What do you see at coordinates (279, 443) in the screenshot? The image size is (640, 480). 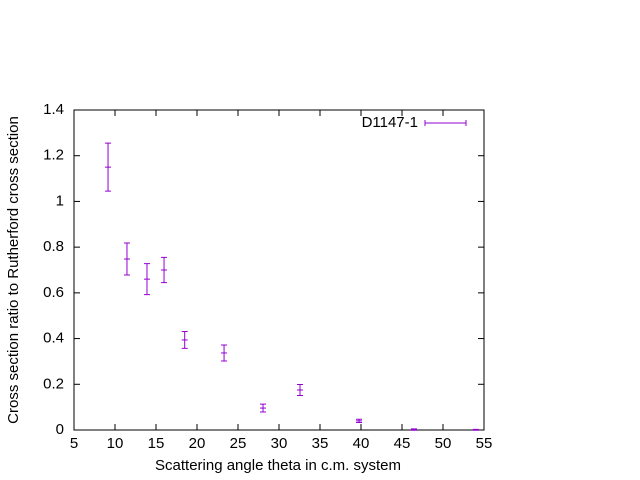 I see `x-tick-label: 30` at bounding box center [279, 443].